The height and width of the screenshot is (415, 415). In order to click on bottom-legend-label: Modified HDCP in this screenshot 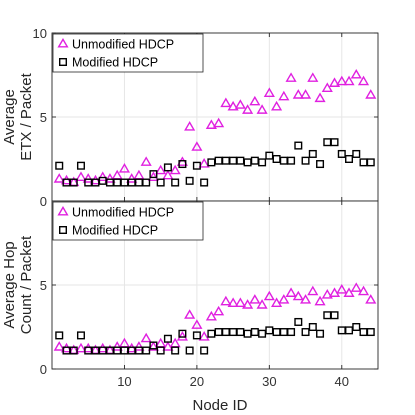, I will do `click(115, 231)`.